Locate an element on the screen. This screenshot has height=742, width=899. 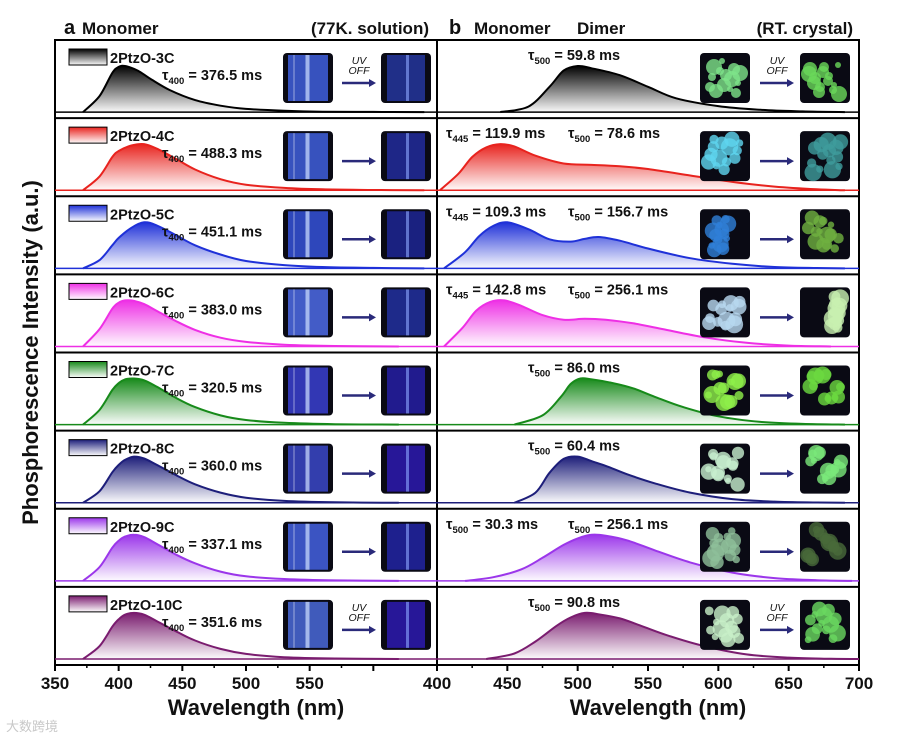
series-2PtzO-8C-a is located at coordinates (246, 479).